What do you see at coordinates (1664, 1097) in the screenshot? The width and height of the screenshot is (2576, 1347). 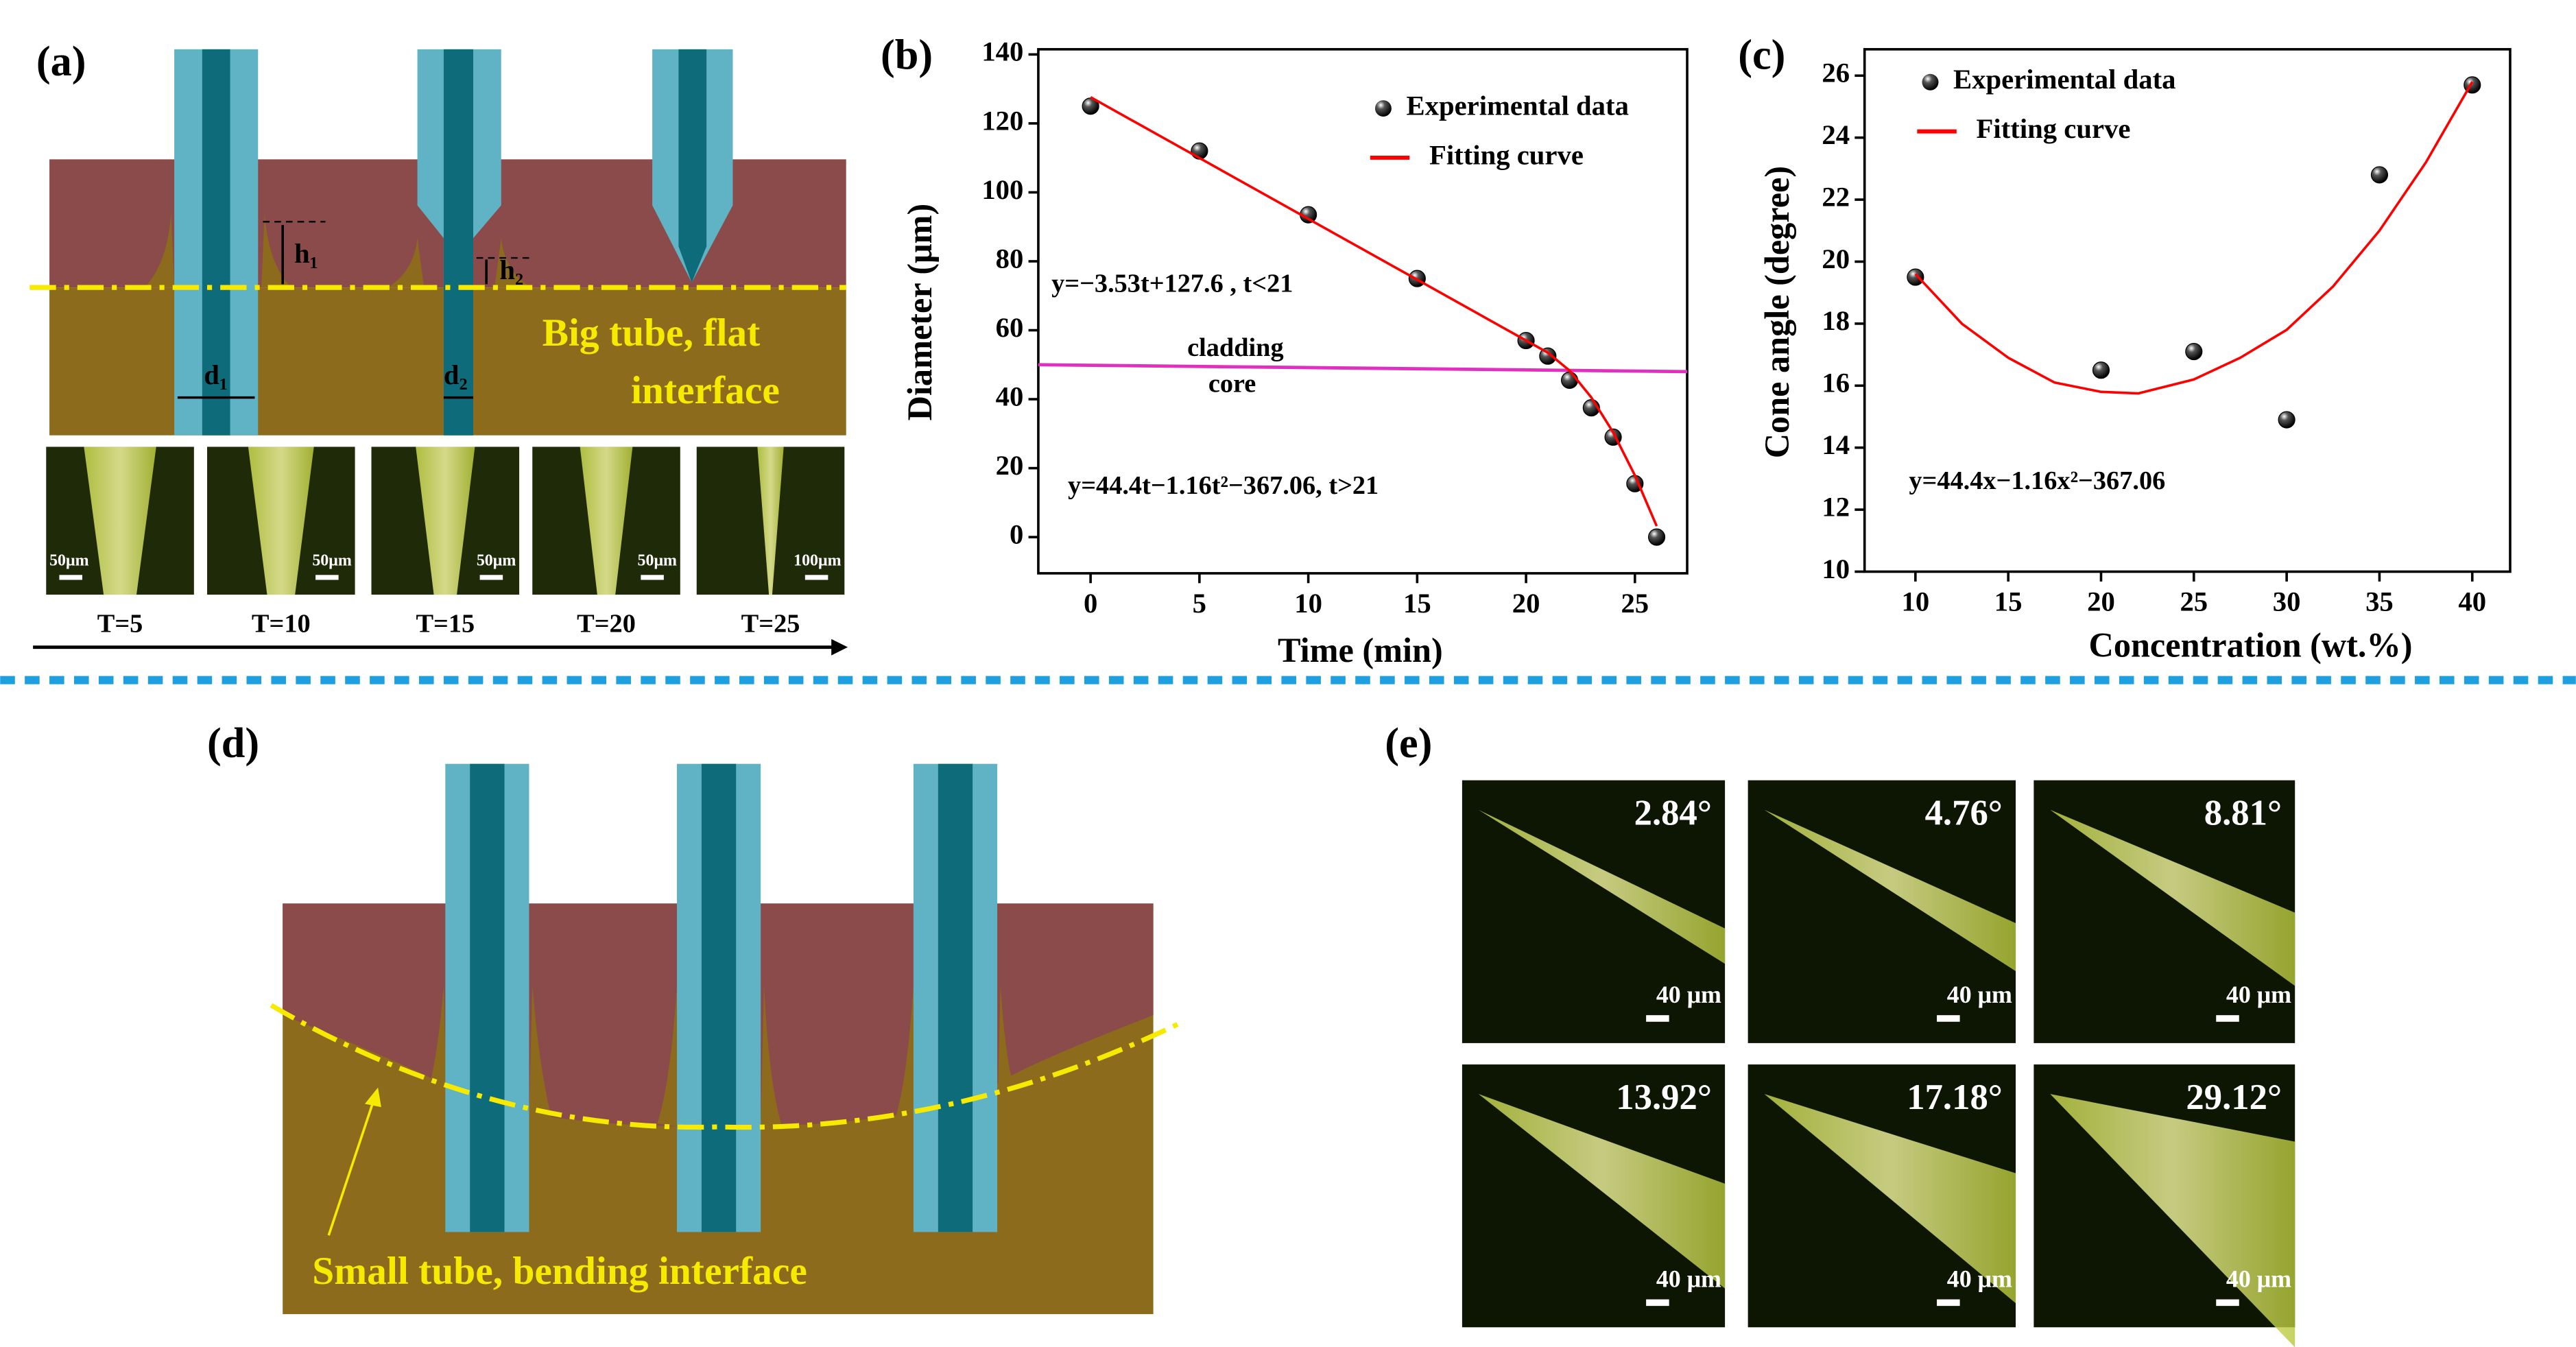 I see `angle-label: 13.92°` at bounding box center [1664, 1097].